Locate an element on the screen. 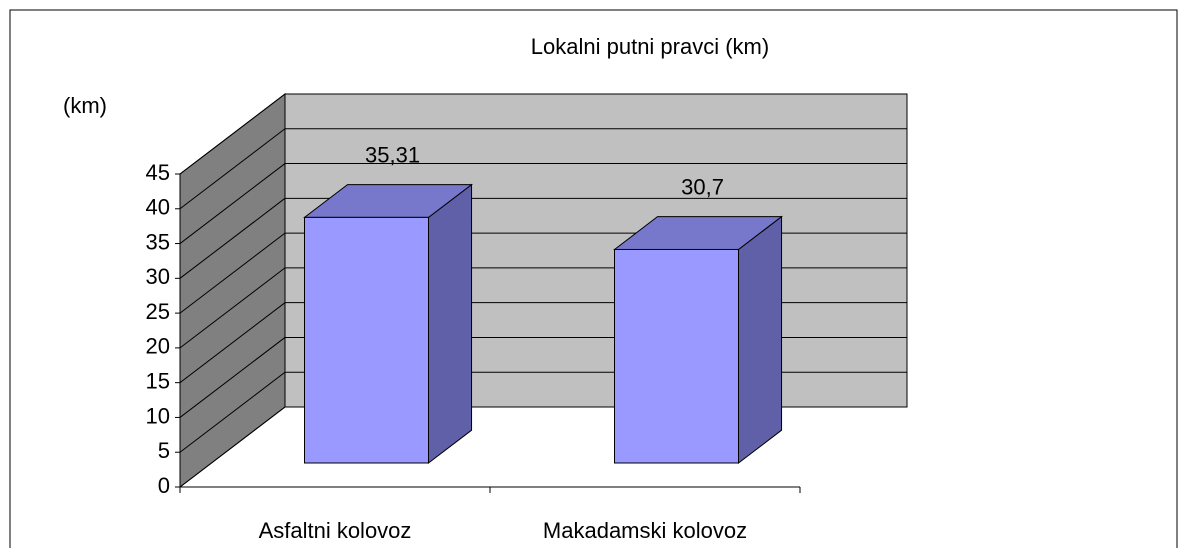 The image size is (1188, 548). x-tick-label: Makadamski kolovoz is located at coordinates (645, 530).